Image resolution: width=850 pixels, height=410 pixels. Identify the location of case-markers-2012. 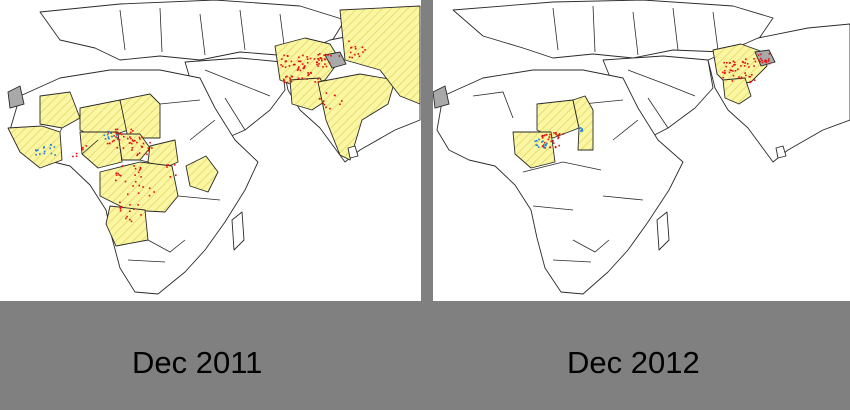
(652, 101).